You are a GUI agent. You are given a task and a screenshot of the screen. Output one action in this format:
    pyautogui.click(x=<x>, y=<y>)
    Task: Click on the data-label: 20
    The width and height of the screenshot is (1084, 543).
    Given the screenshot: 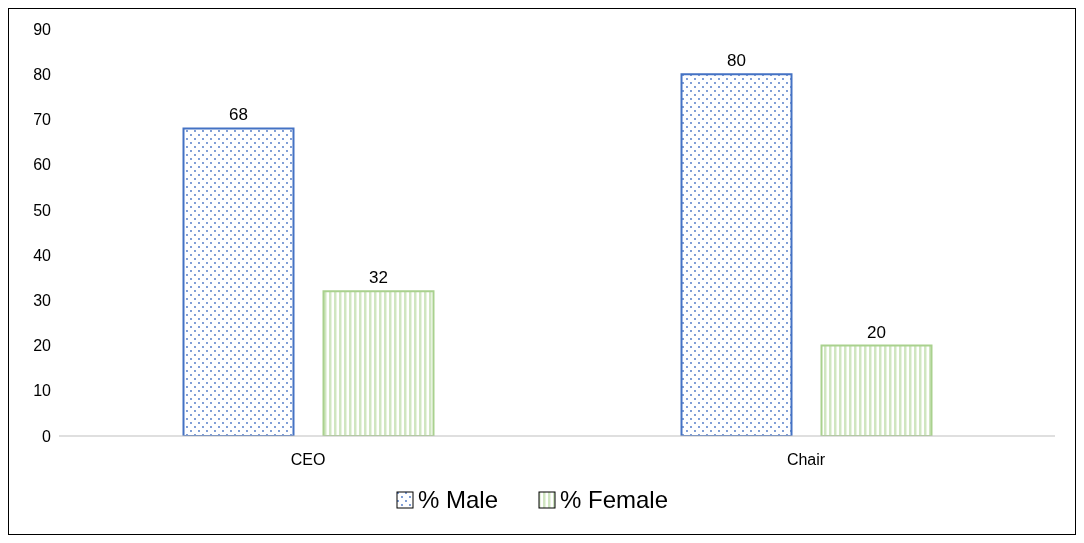 What is the action you would take?
    pyautogui.click(x=876, y=332)
    